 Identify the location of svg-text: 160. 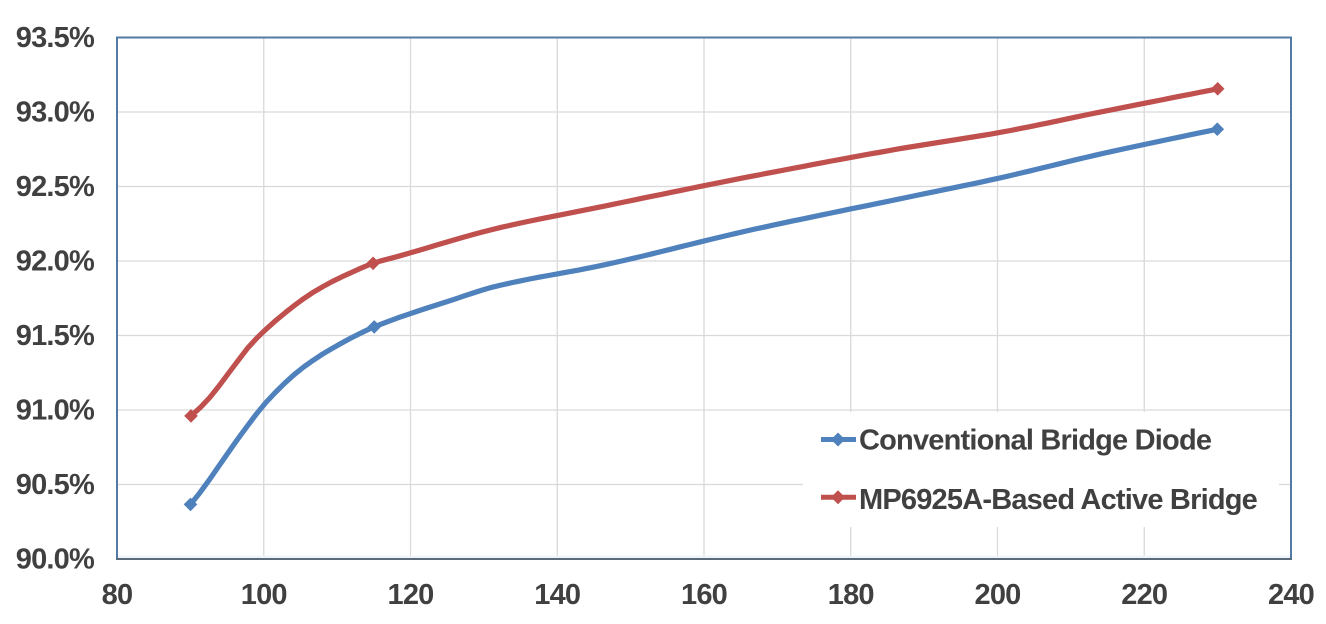
(704, 595).